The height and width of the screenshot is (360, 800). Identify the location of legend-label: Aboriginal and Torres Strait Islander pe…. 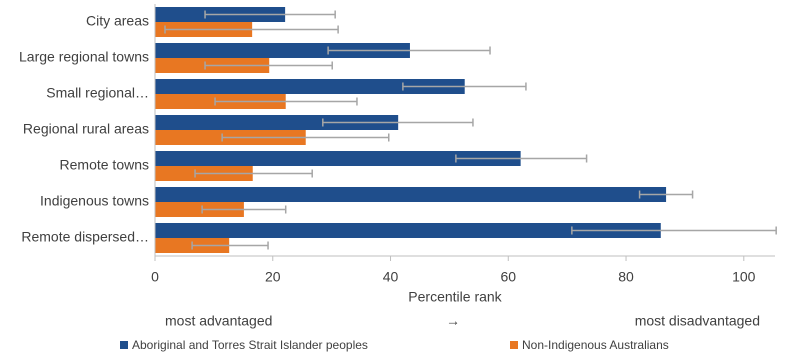
(250, 345).